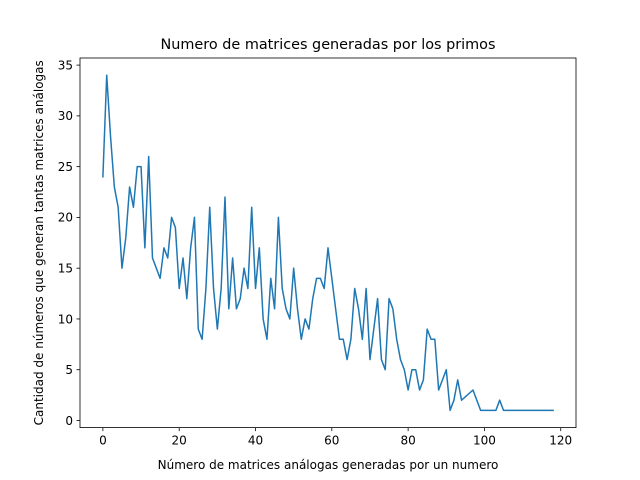 The height and width of the screenshot is (480, 640). I want to click on y-tick-label: 0, so click(69, 421).